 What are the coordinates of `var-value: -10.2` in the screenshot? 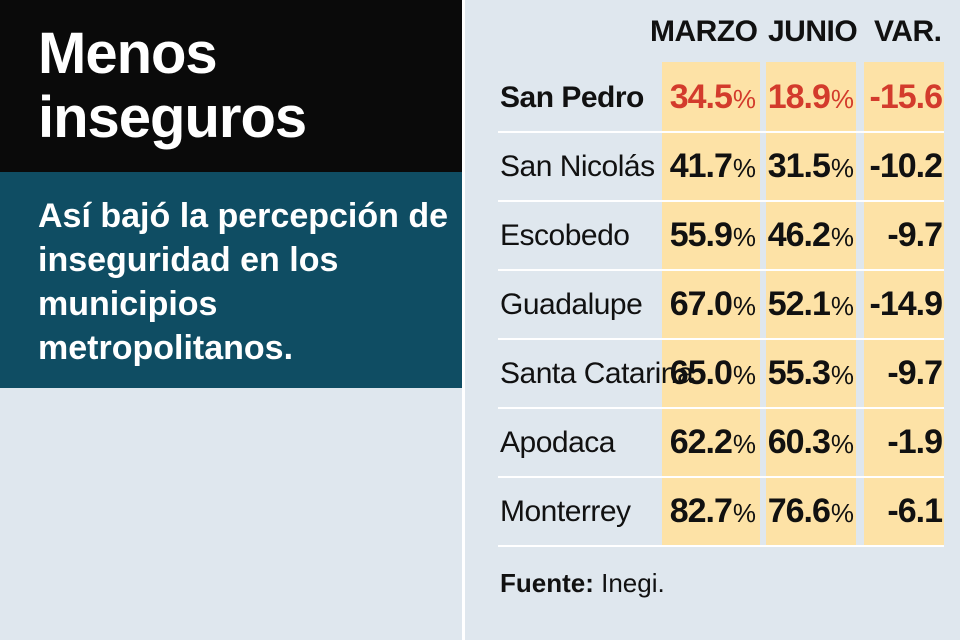 It's located at (903, 166).